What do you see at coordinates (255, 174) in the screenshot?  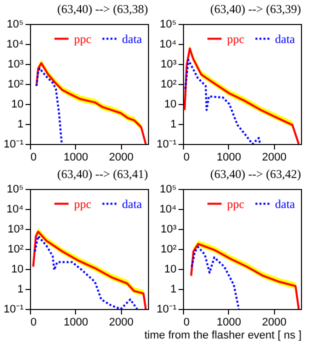 I see `chart-title: (63,40) --> (63,42)` at bounding box center [255, 174].